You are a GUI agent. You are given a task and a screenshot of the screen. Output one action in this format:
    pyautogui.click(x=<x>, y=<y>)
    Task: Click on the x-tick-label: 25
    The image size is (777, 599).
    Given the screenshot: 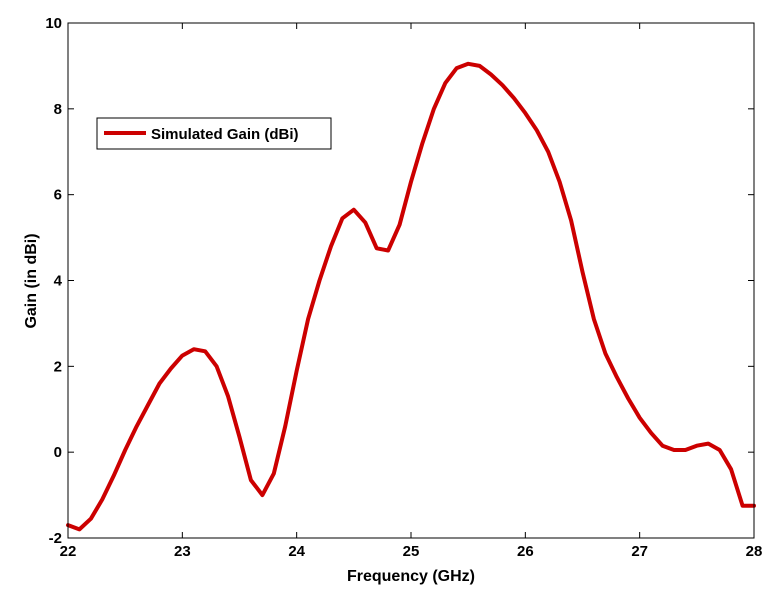 What is the action you would take?
    pyautogui.click(x=411, y=551)
    